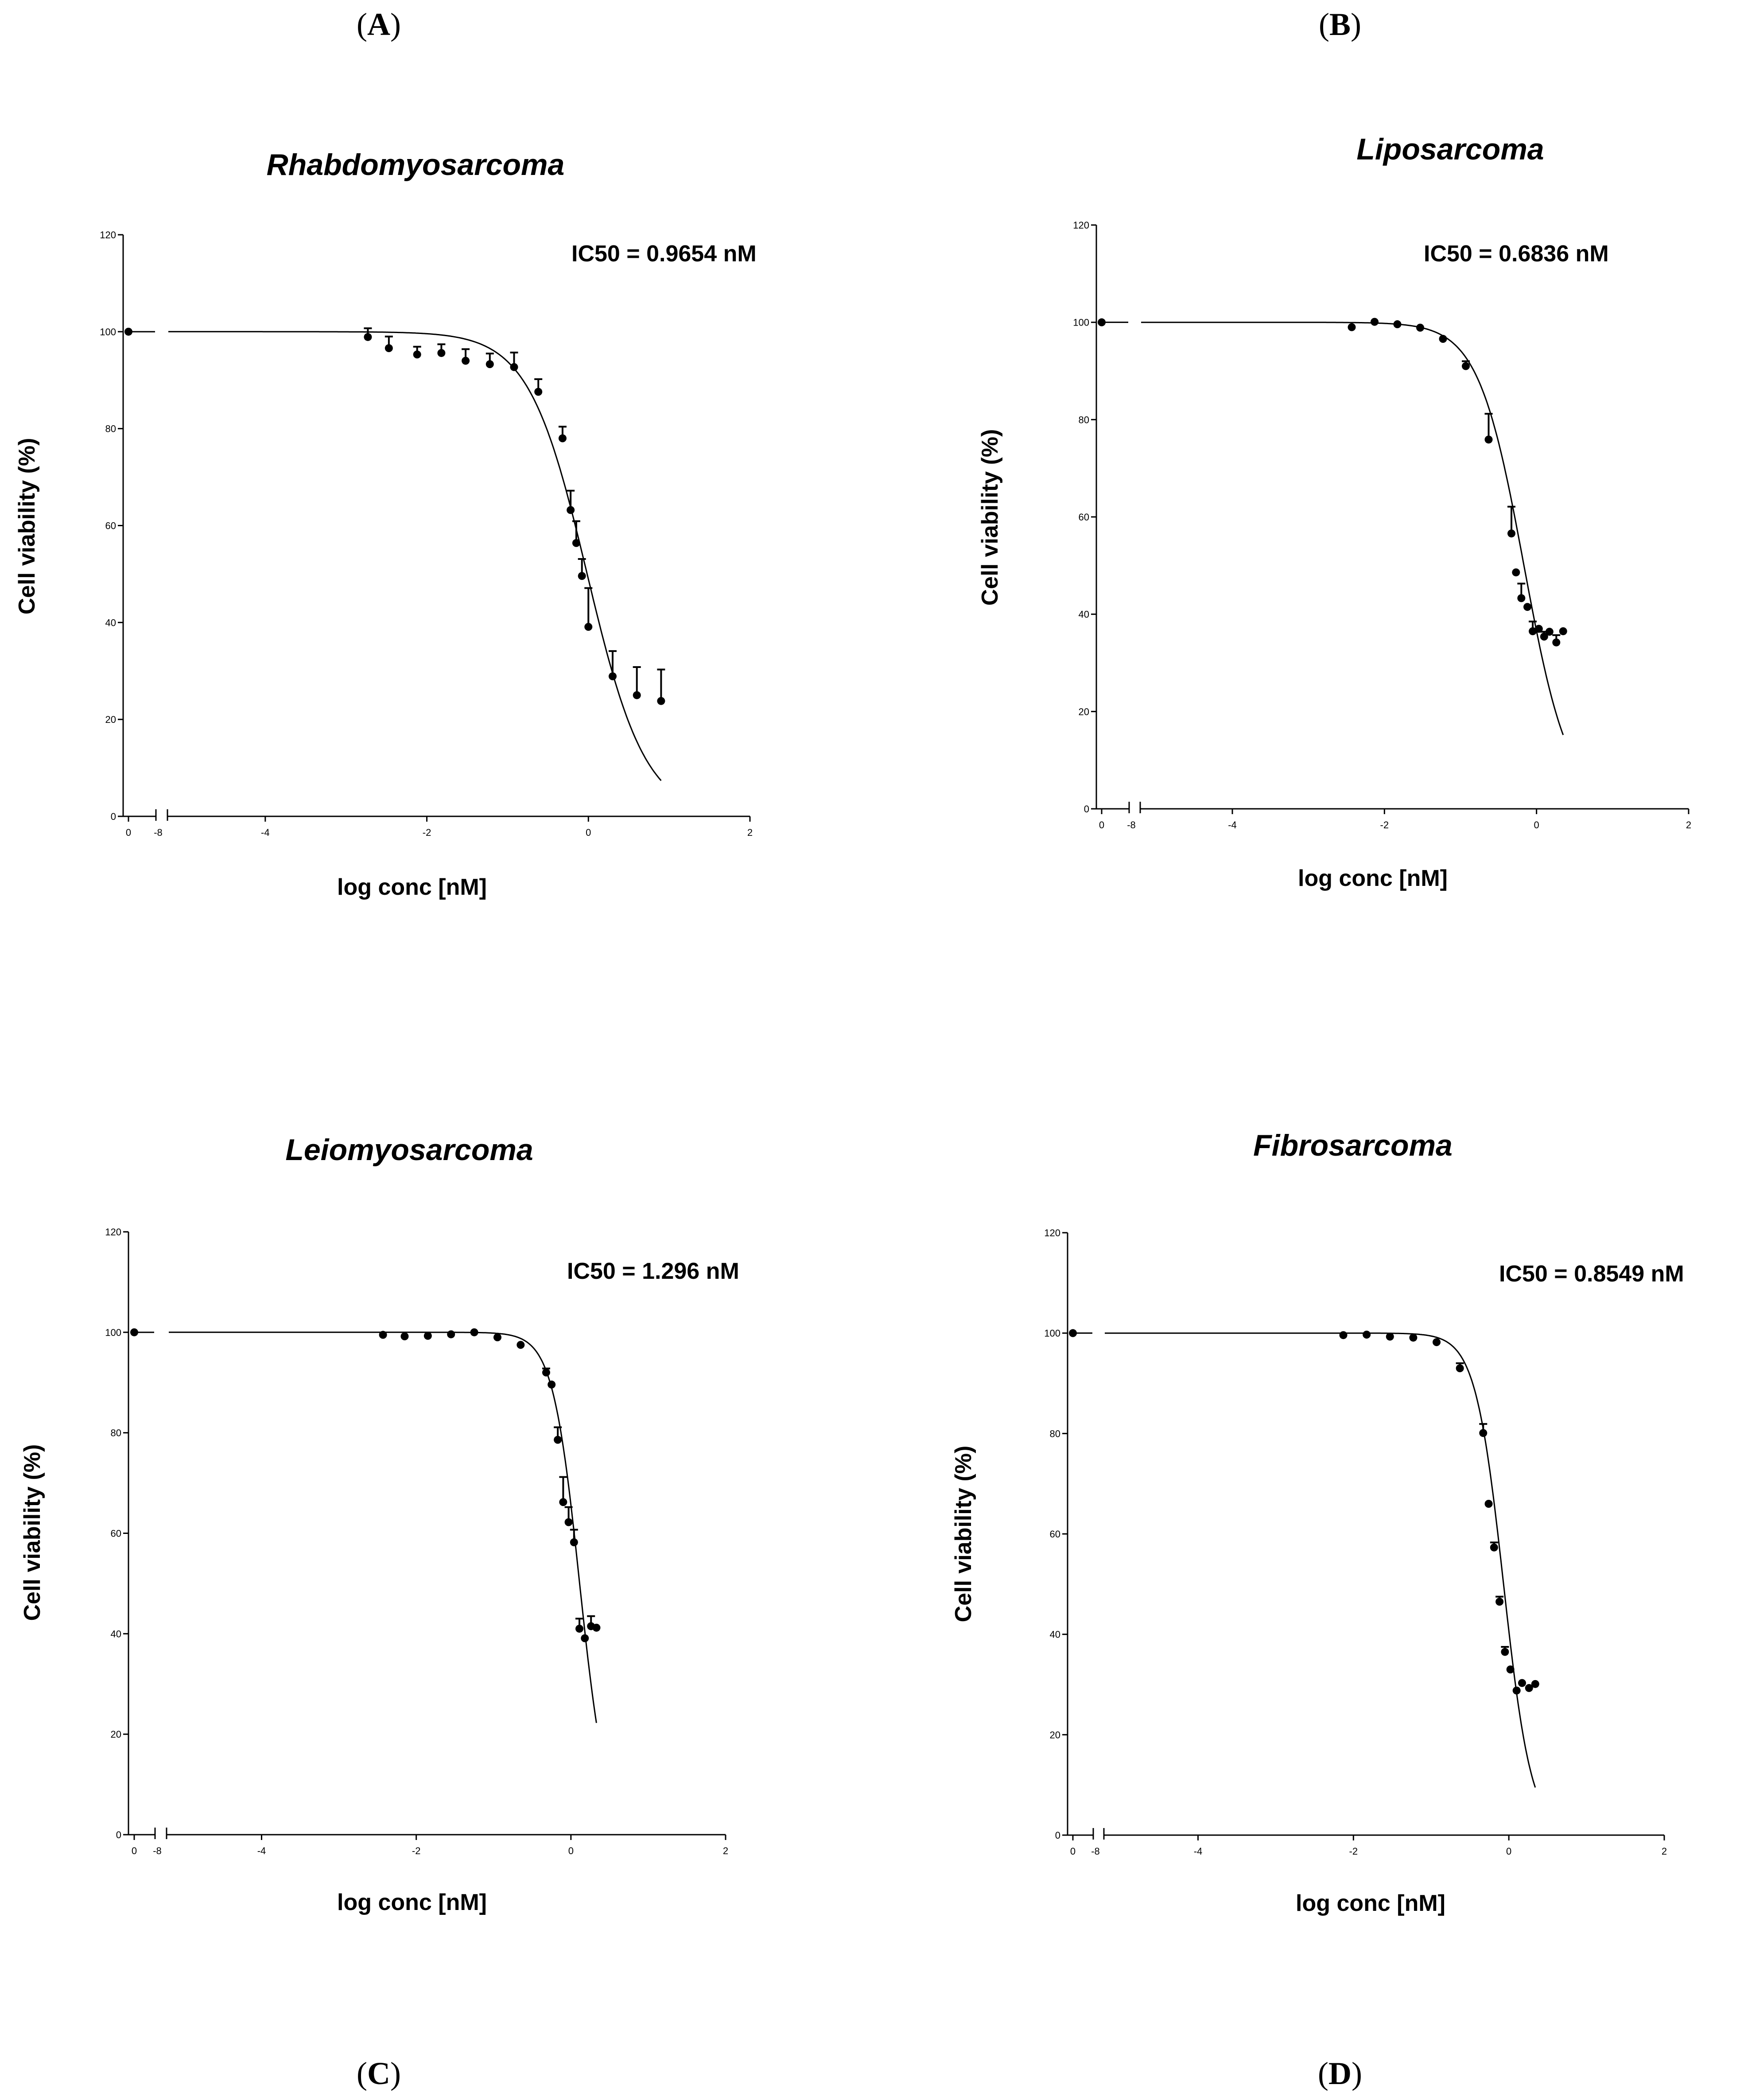 This screenshot has width=1740, height=2100. Describe the element at coordinates (1592, 1274) in the screenshot. I see `ic50-annotation: IC50 = 0.8549 nM` at that location.